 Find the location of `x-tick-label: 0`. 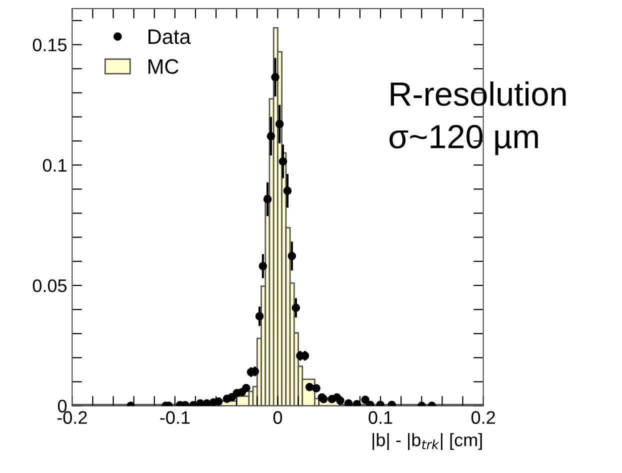

x-tick-label: 0 is located at coordinates (277, 417).